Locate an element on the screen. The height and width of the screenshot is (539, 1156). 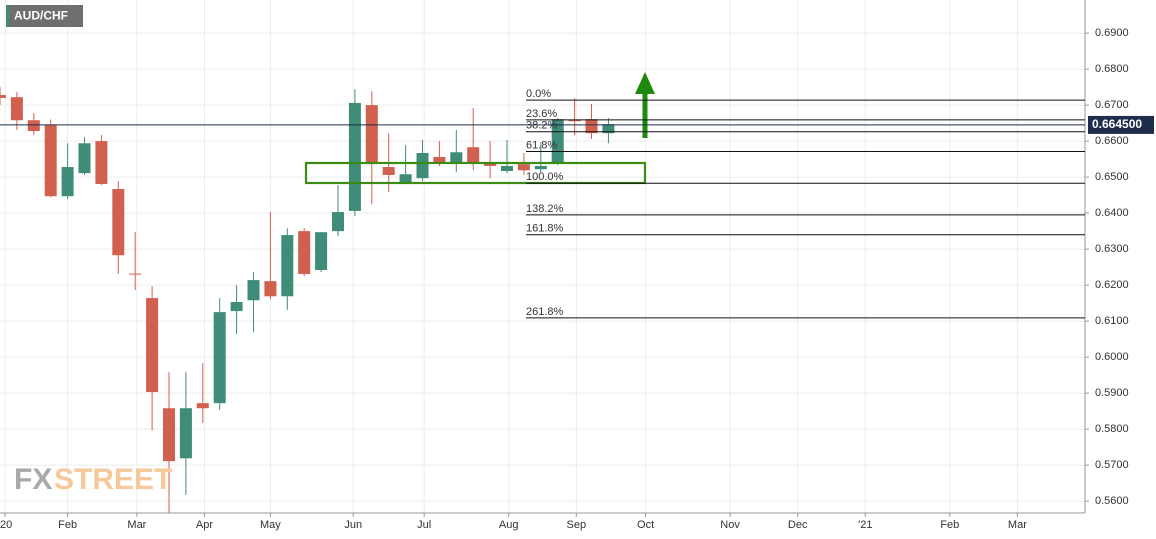
y-tick-label: 0.5900 is located at coordinates (1112, 393).